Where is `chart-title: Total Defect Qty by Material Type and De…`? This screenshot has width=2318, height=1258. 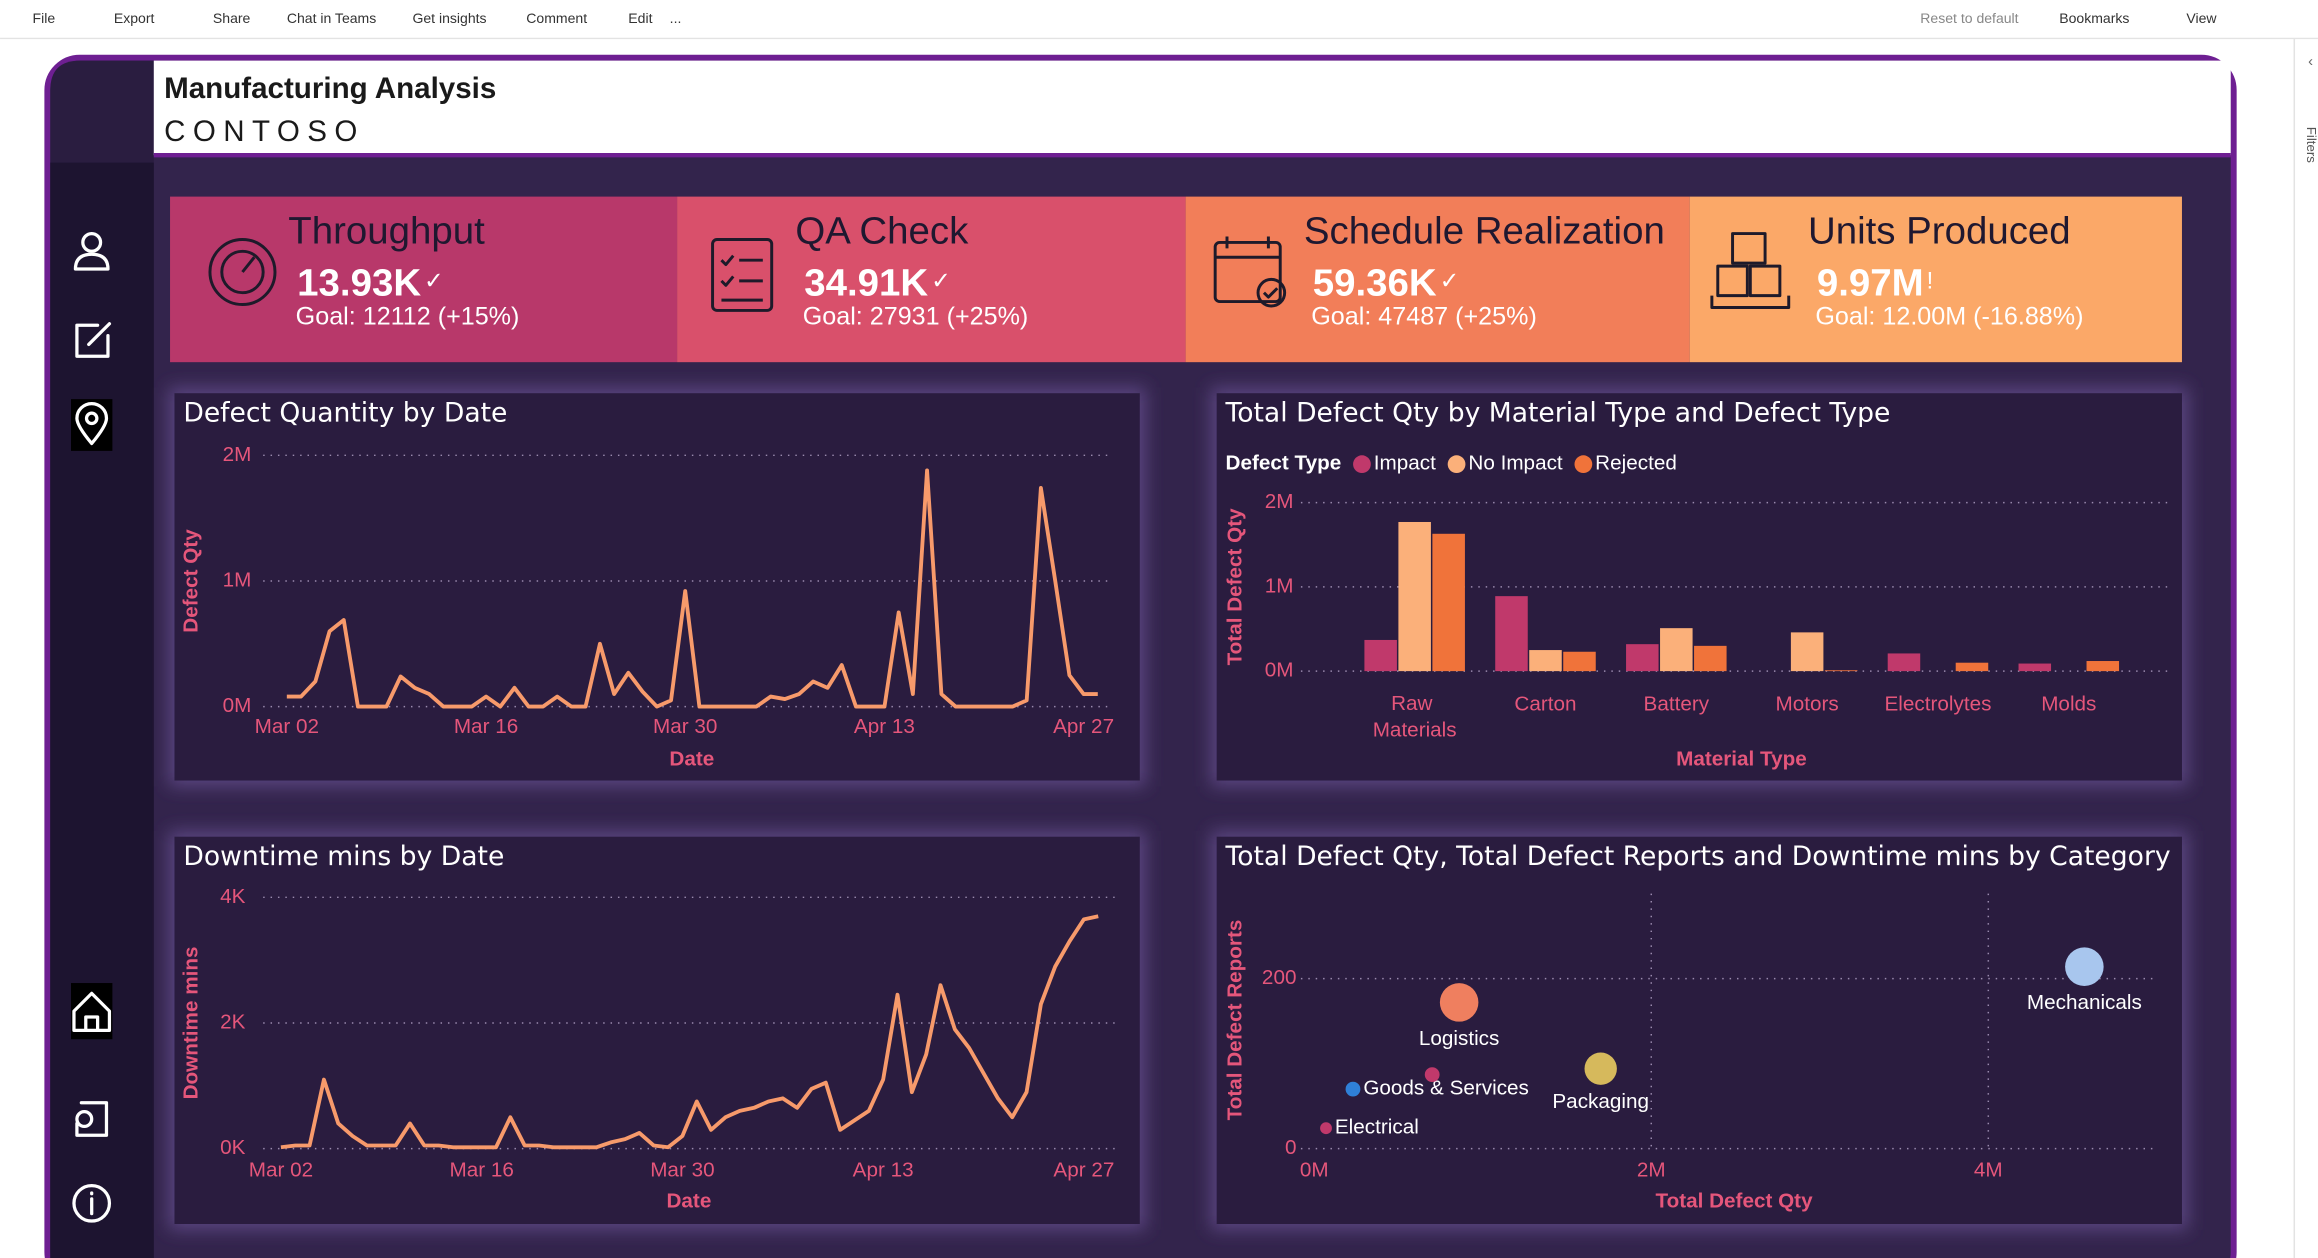
chart-title: Total Defect Qty by Material Type and De… is located at coordinates (1558, 412).